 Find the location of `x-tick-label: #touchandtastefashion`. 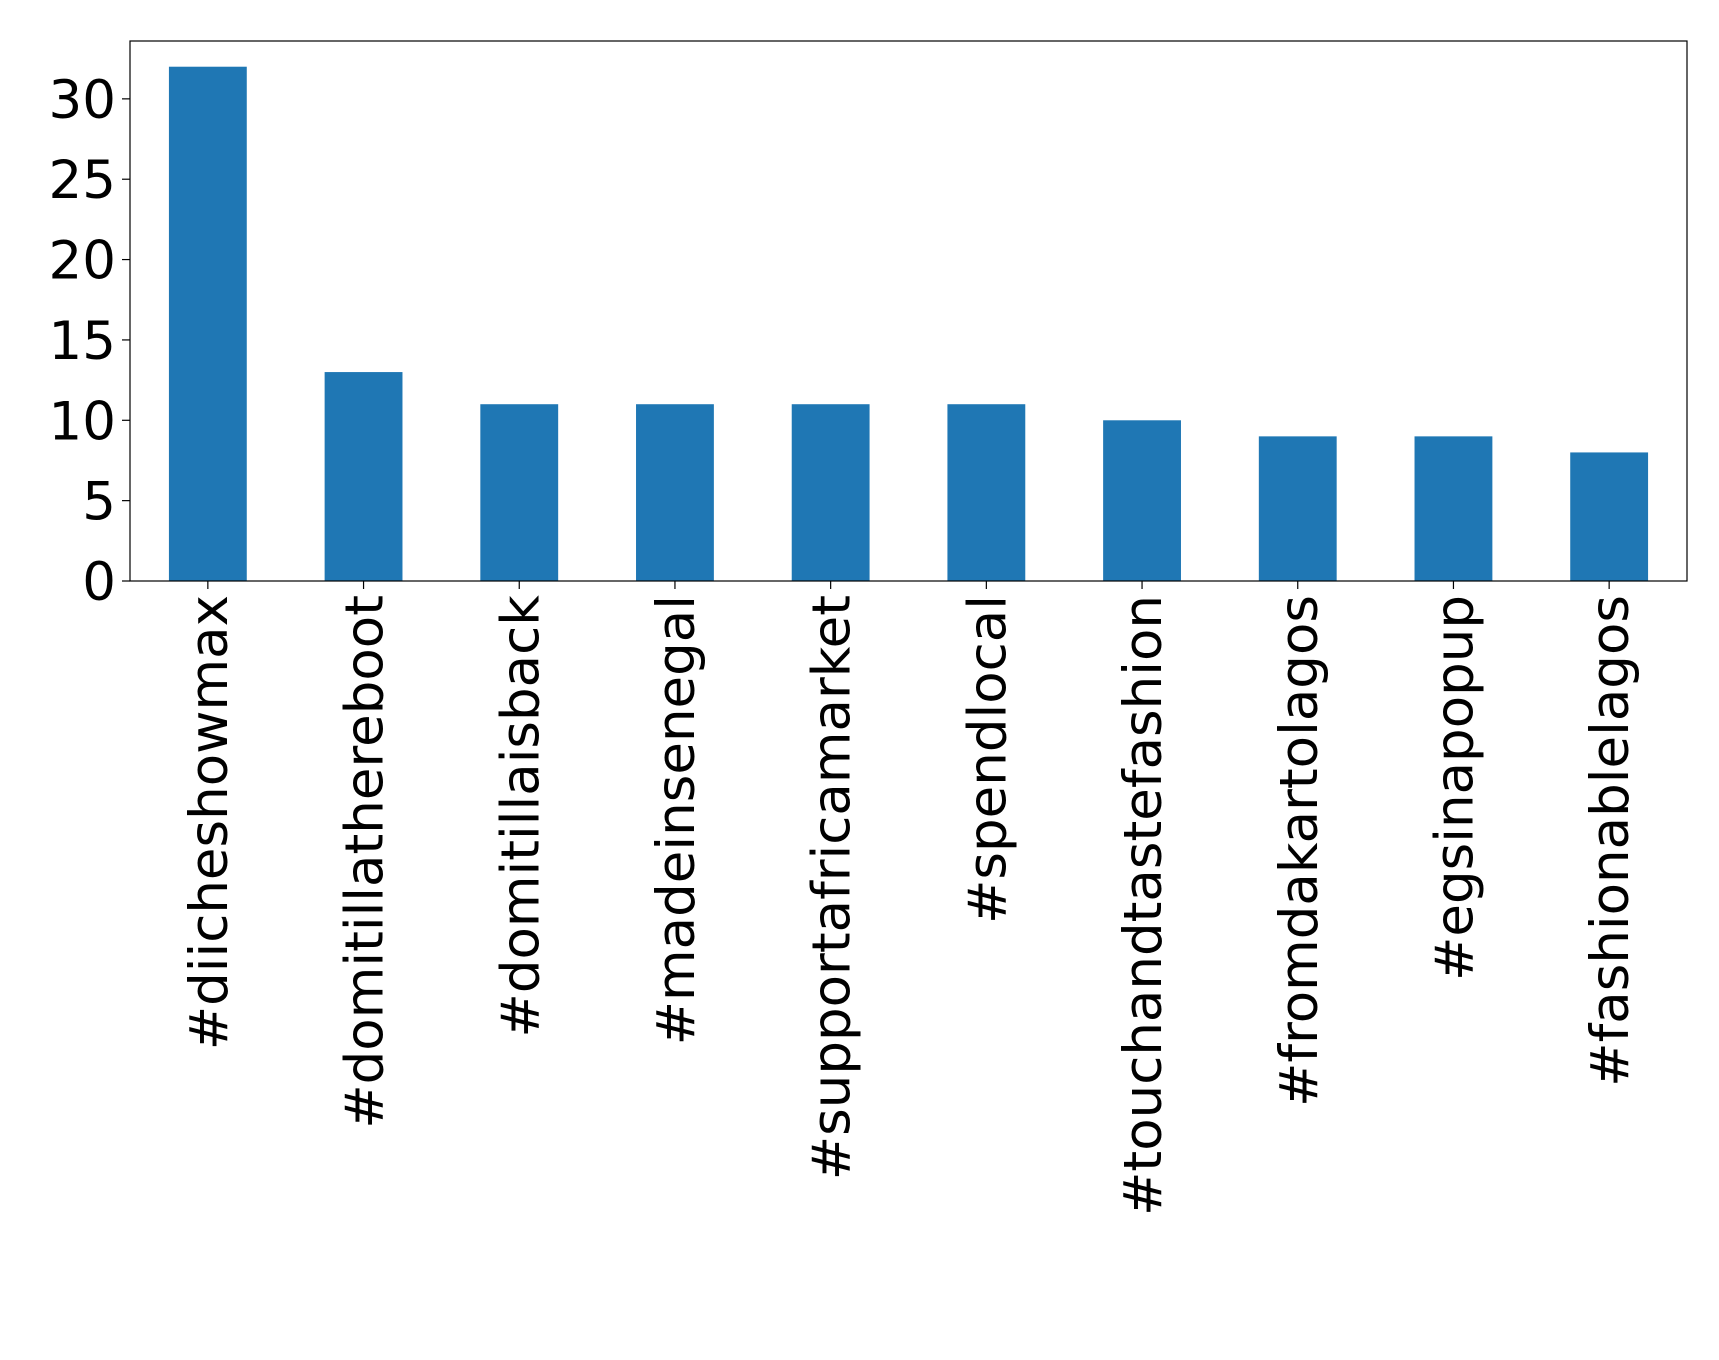

x-tick-label: #touchandtastefashion is located at coordinates (1143, 905).